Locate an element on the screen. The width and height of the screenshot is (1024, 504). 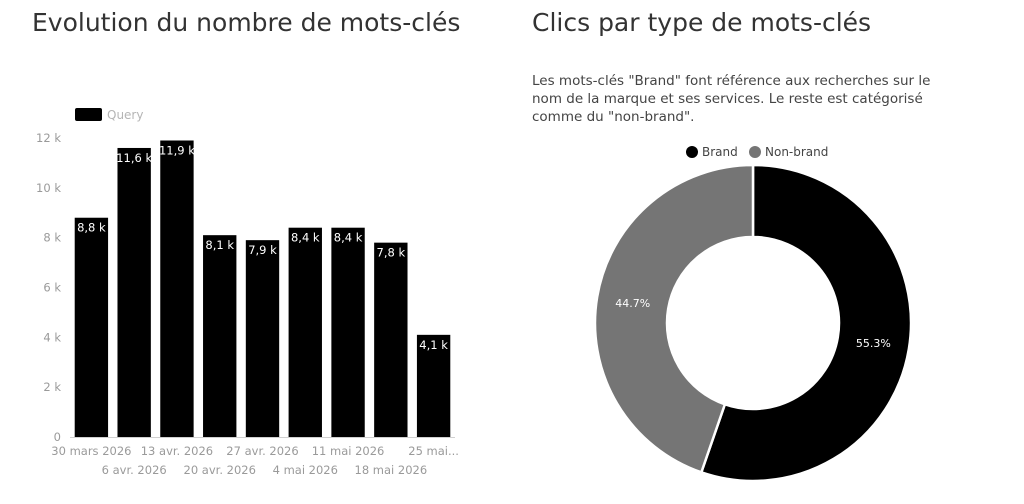
legend-dot-brand is located at coordinates (692, 152).